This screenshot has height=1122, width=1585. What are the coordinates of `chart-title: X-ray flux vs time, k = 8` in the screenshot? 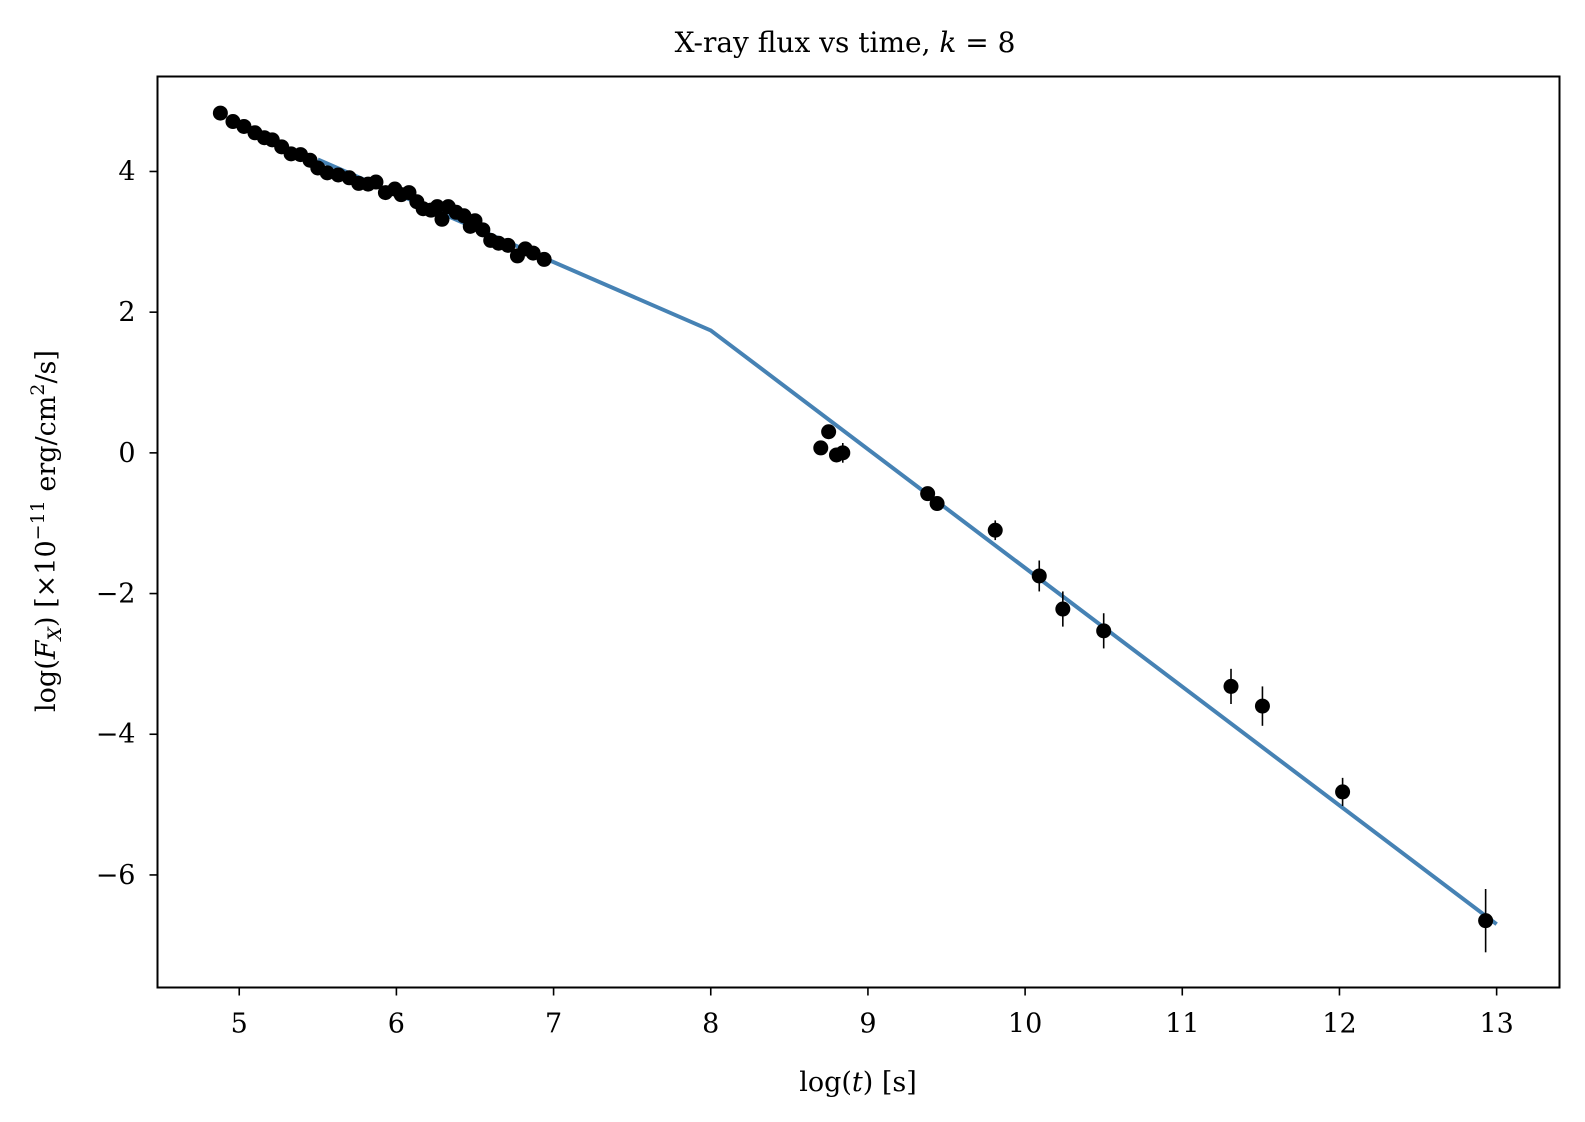 It's located at (845, 42).